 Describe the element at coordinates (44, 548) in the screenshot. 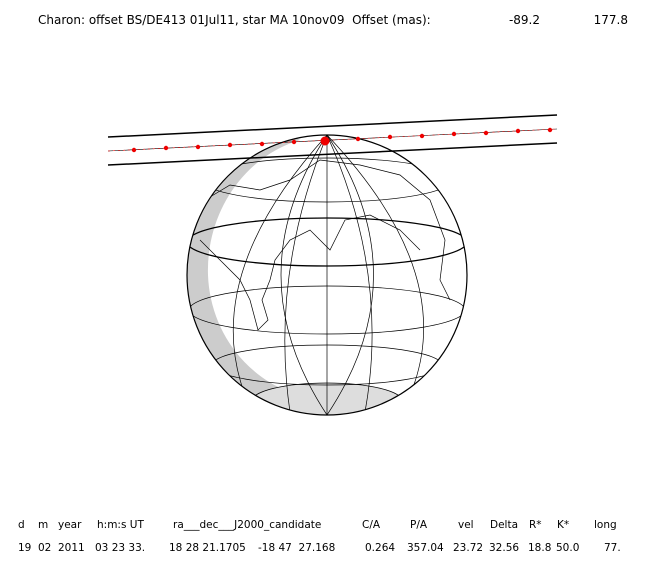

I see `cell-value: 02` at that location.